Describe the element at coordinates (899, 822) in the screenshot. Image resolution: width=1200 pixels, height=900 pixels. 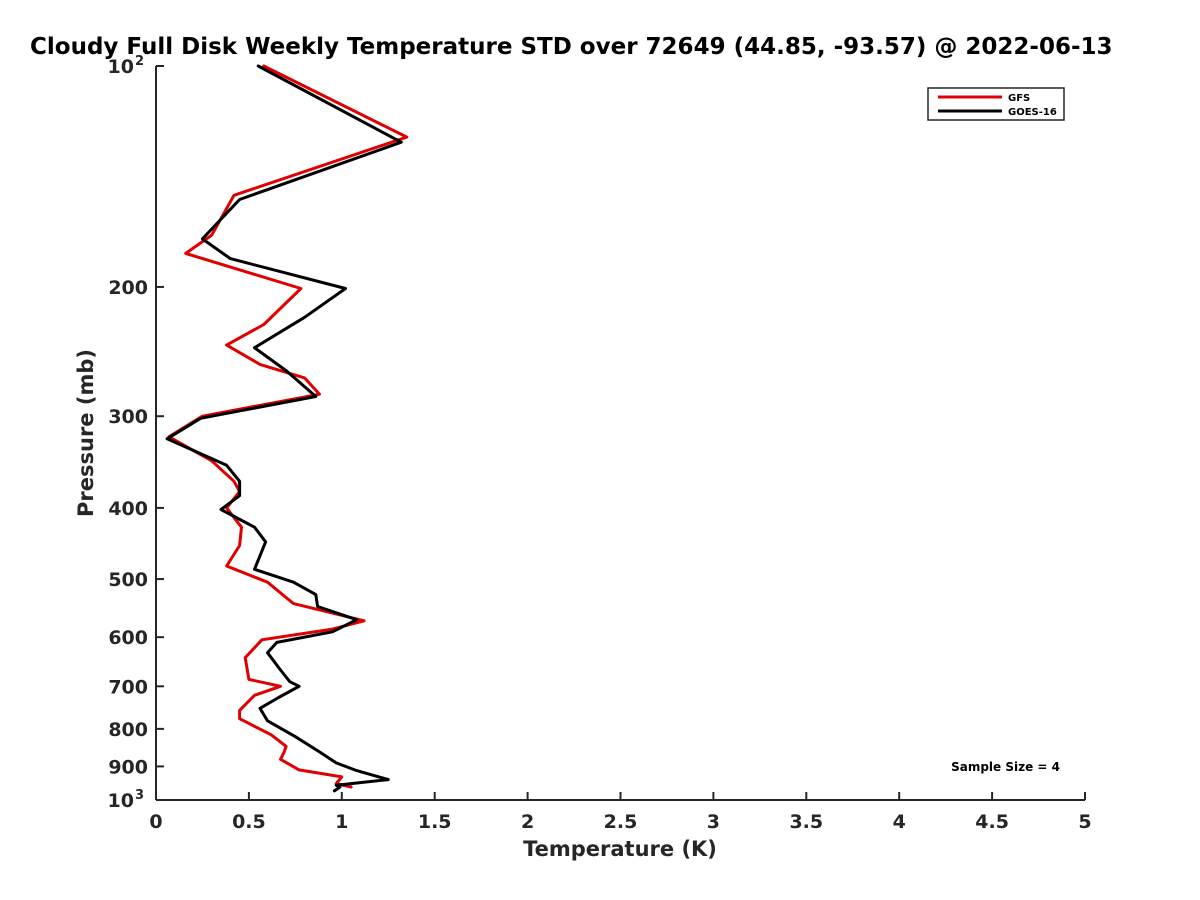
I see `x-tick-label: 4` at that location.